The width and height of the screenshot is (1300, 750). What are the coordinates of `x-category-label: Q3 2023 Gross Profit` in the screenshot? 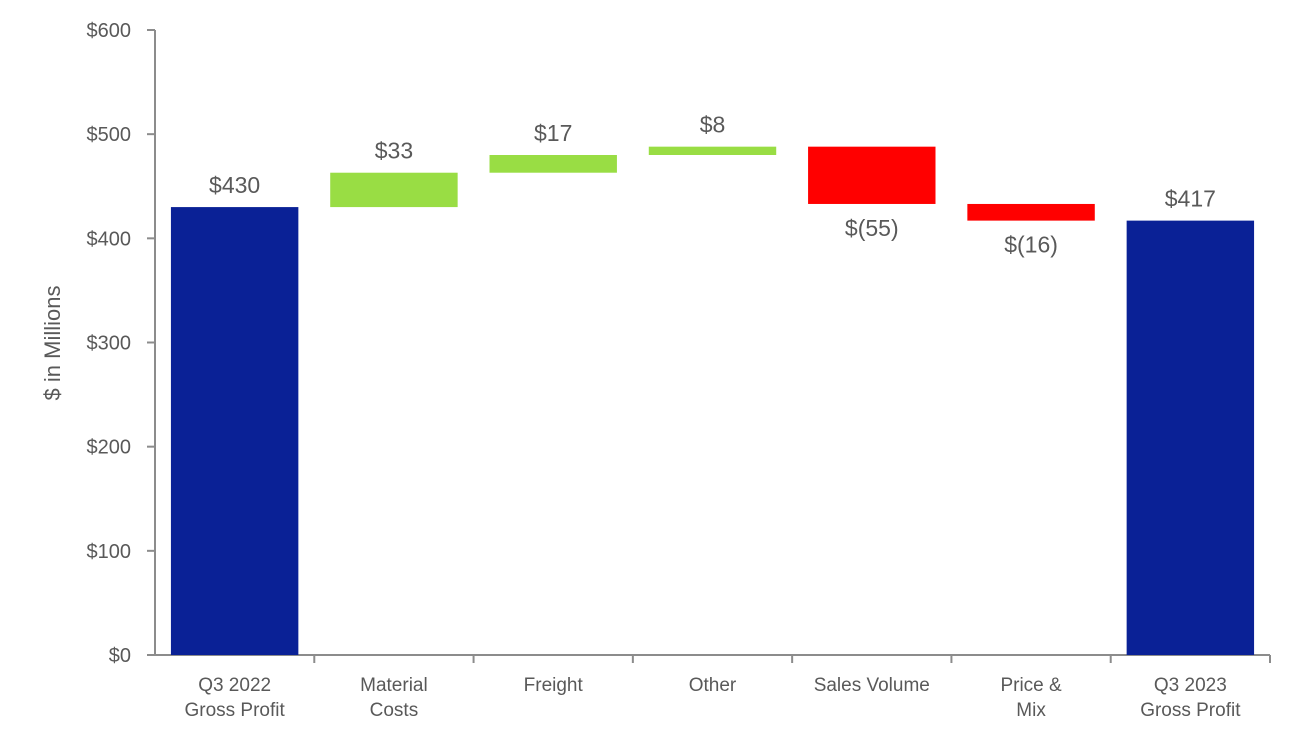 It's located at (1190, 698).